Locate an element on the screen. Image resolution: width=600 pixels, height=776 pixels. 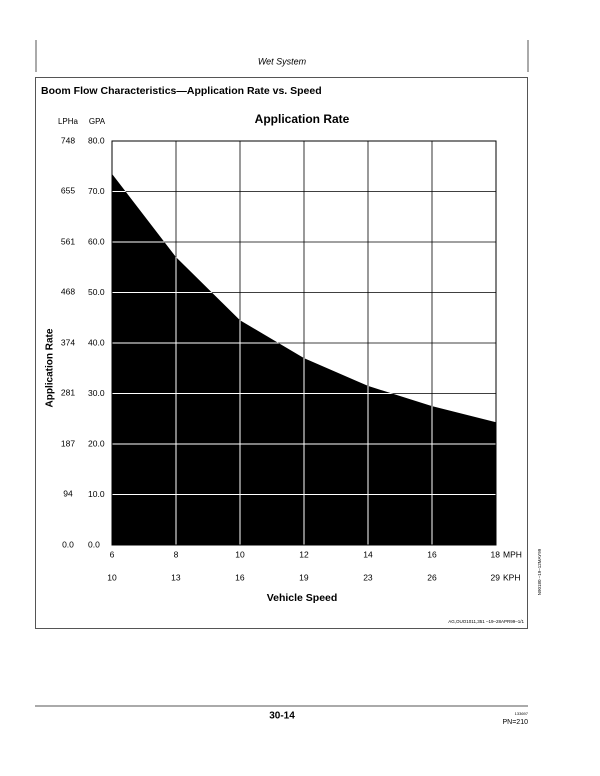
y-tick-label: 0.0 is located at coordinates (94, 544).